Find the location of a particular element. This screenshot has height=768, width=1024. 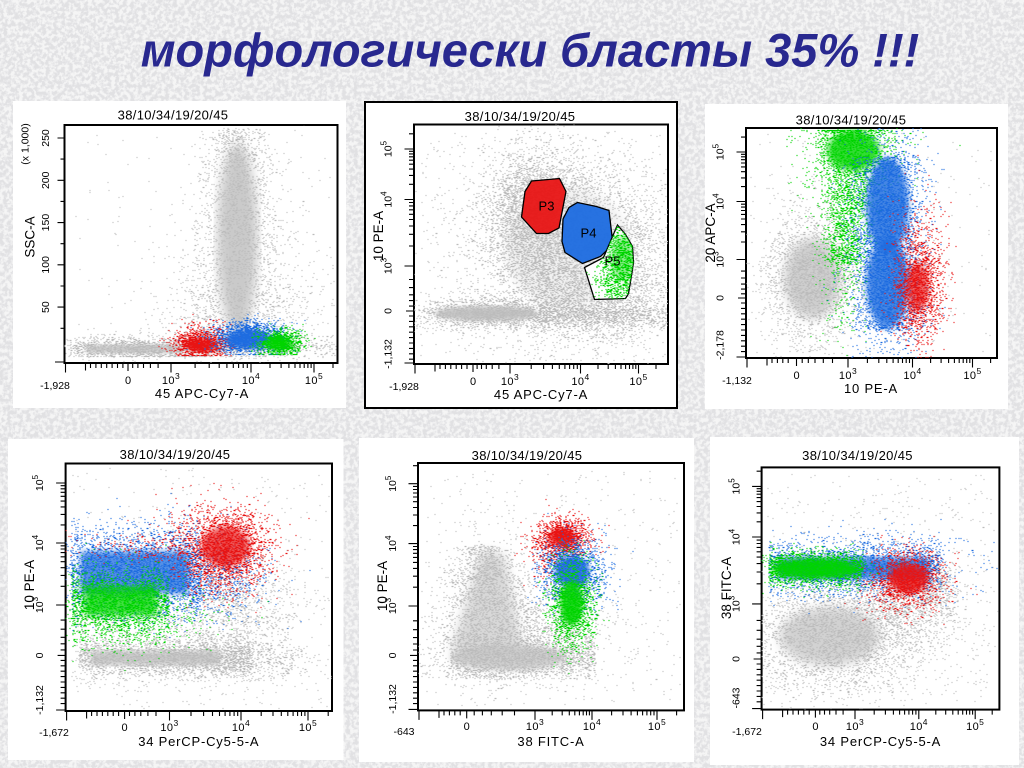

svg-text: (x 1,000) is located at coordinates (26, 143).